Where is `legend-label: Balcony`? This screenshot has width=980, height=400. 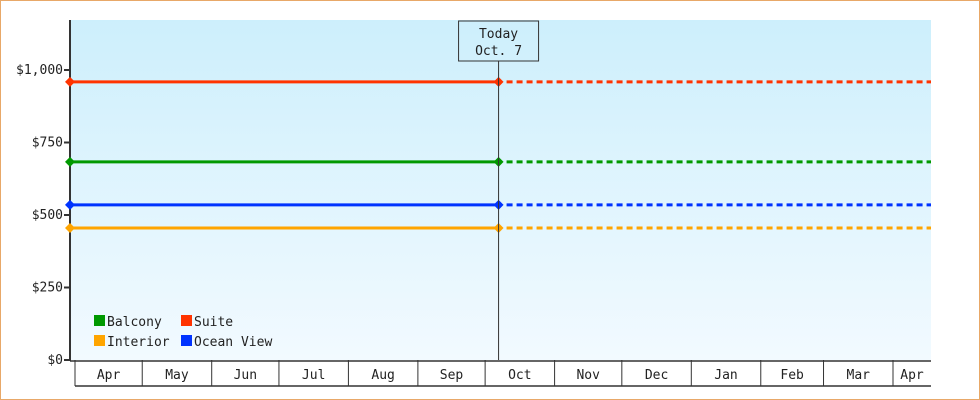
legend-label: Balcony is located at coordinates (134, 322).